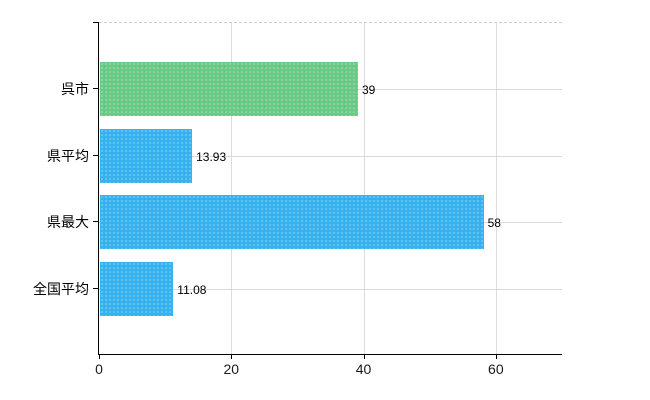  Describe the element at coordinates (99, 369) in the screenshot. I see `x-axis-tick-label: 0` at that location.